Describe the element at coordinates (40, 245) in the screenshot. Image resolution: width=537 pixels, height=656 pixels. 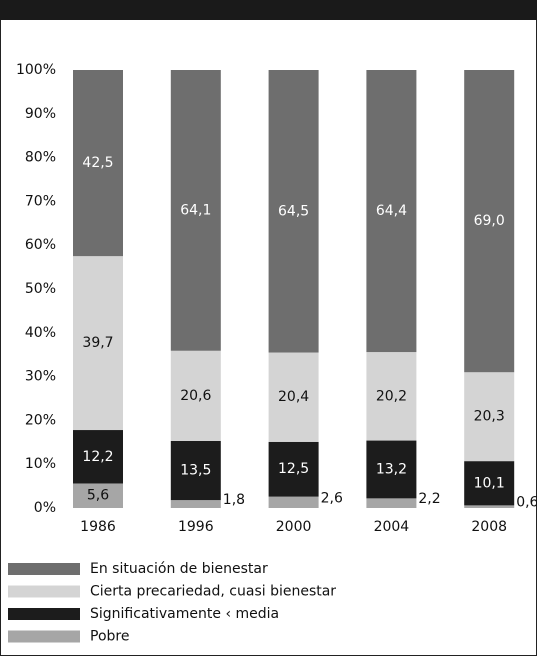
I see `y-tick-label: 60%` at that location.